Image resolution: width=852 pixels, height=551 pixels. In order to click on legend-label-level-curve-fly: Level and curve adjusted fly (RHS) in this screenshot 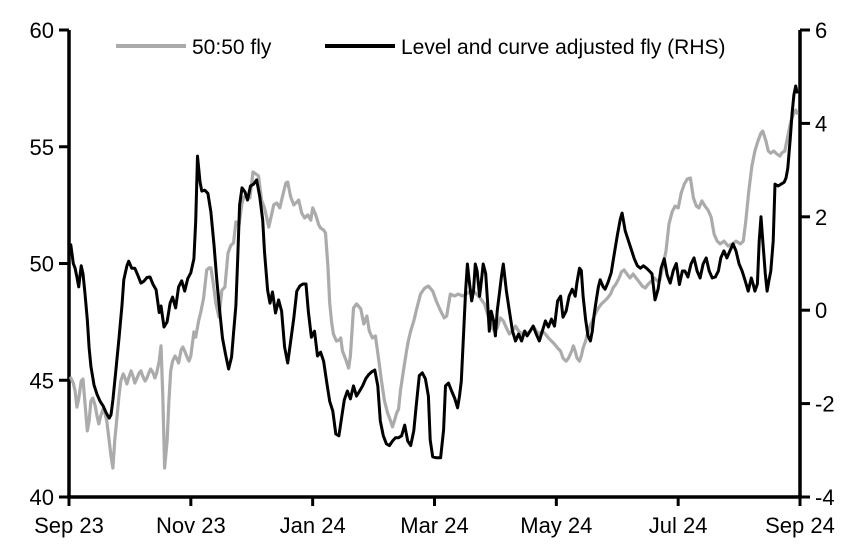, I will do `click(563, 47)`.